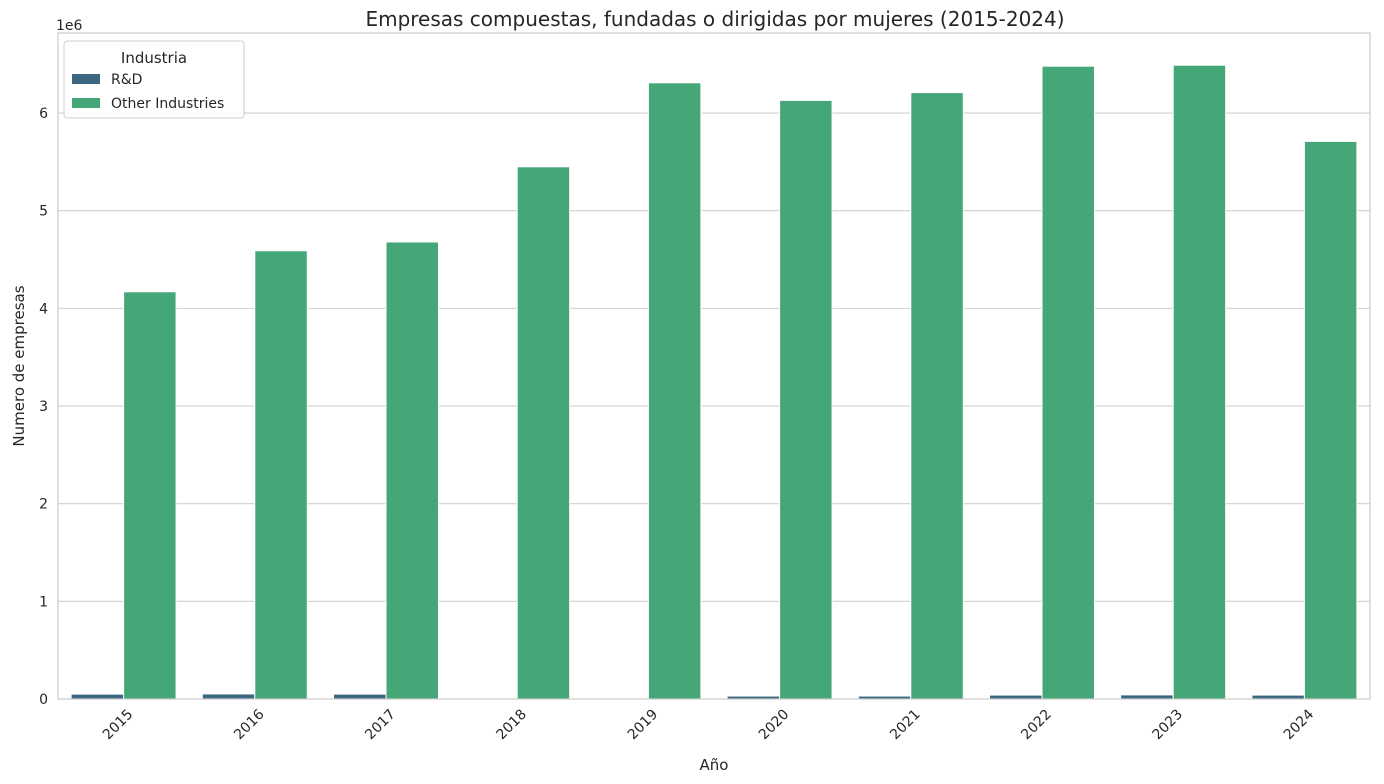 This screenshot has height=784, width=1384. I want to click on x-tick-label: 2023, so click(1168, 725).